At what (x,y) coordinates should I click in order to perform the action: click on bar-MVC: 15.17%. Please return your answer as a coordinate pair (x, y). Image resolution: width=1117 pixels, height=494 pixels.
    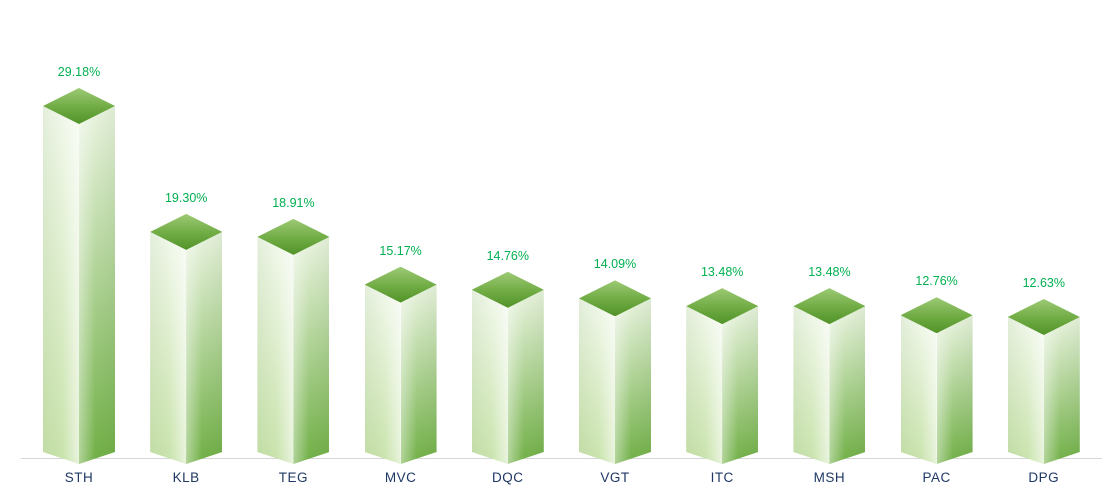
    Looking at the image, I should click on (400, 354).